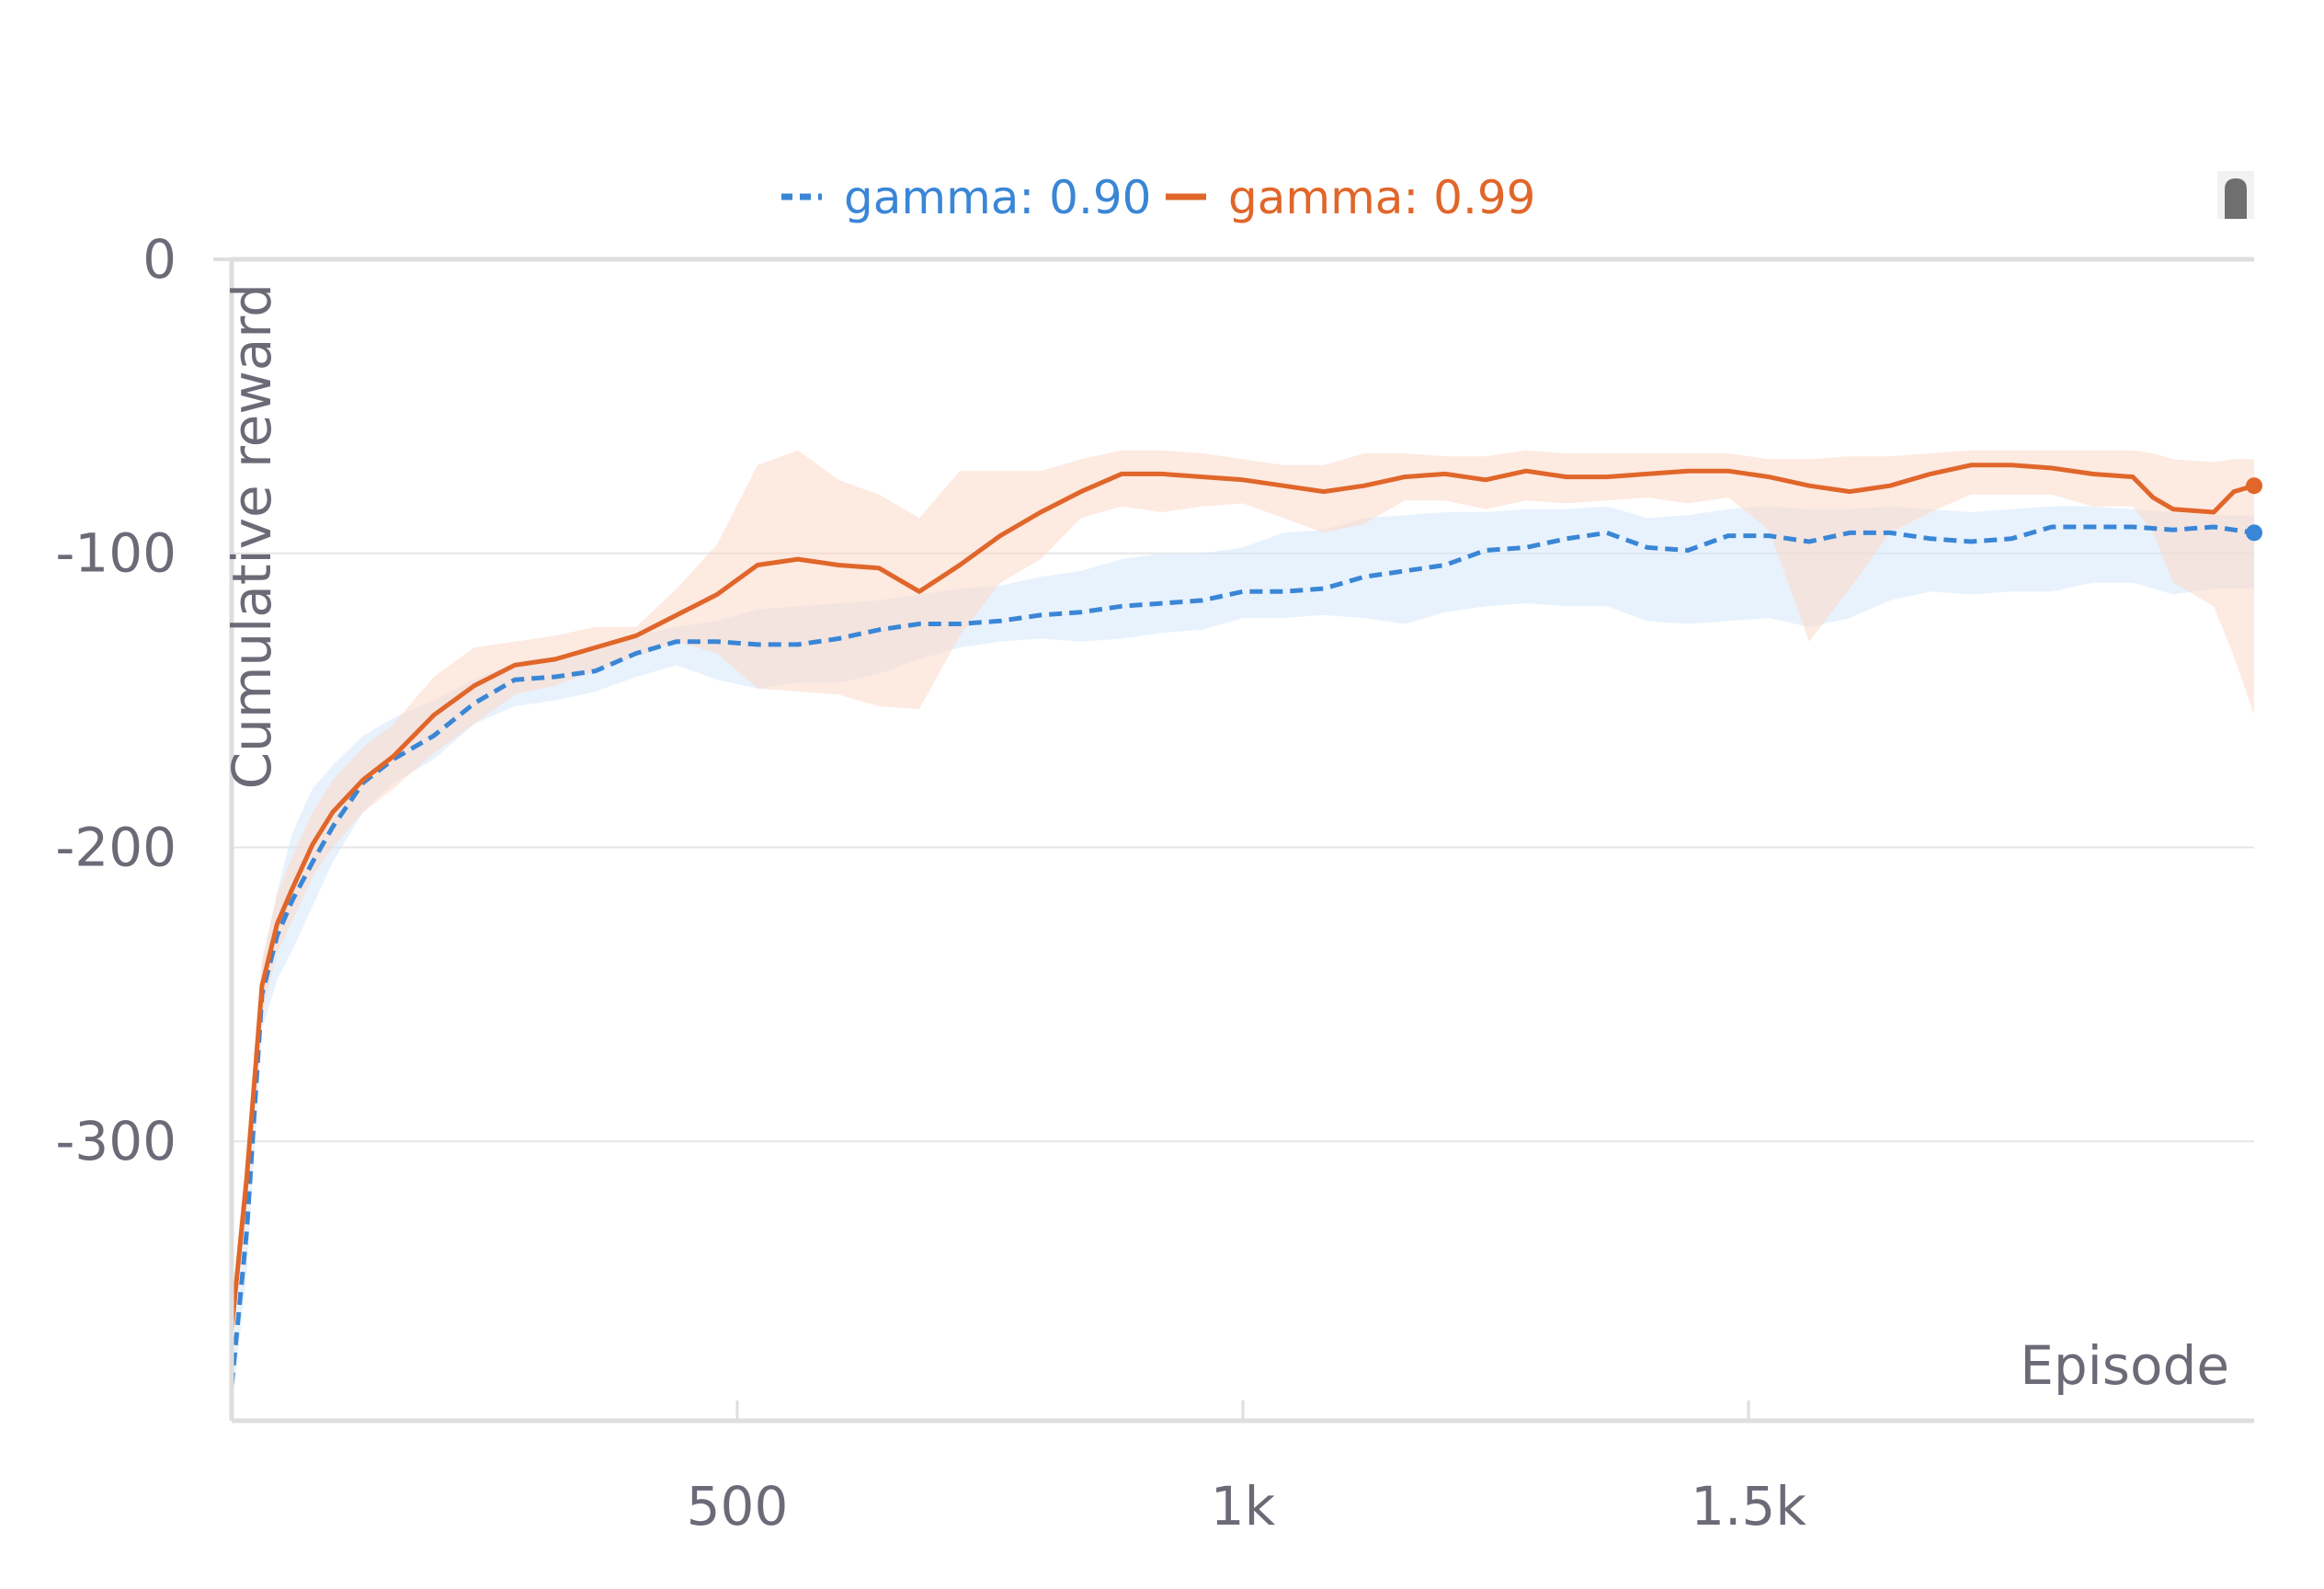 This screenshot has width=2324, height=1589. I want to click on y-axis-title: Cumulative reward, so click(252, 536).